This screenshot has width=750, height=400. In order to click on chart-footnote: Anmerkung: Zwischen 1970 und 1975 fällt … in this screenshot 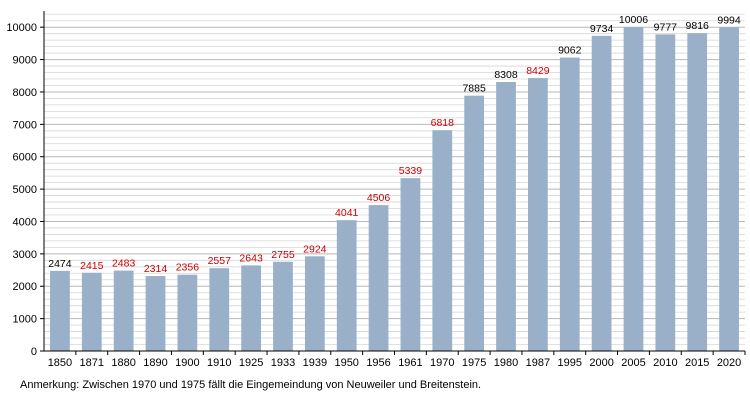, I will do `click(251, 385)`.